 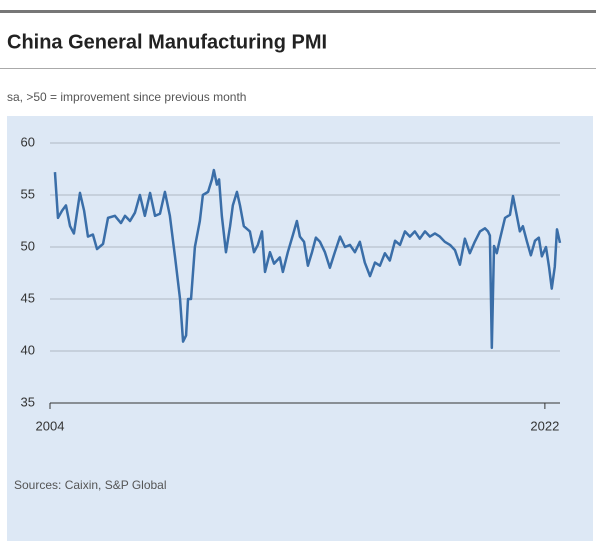 I want to click on y-tick-label: 35, so click(x=28, y=401).